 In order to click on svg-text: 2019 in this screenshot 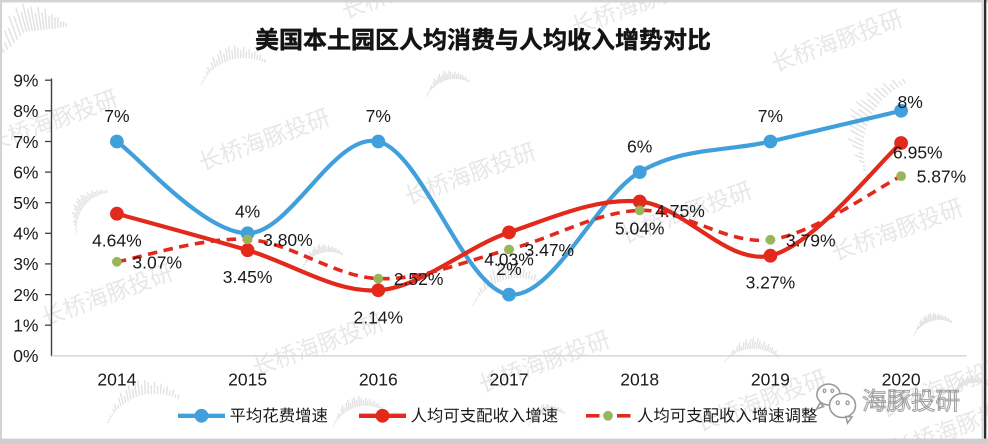, I will do `click(770, 380)`.